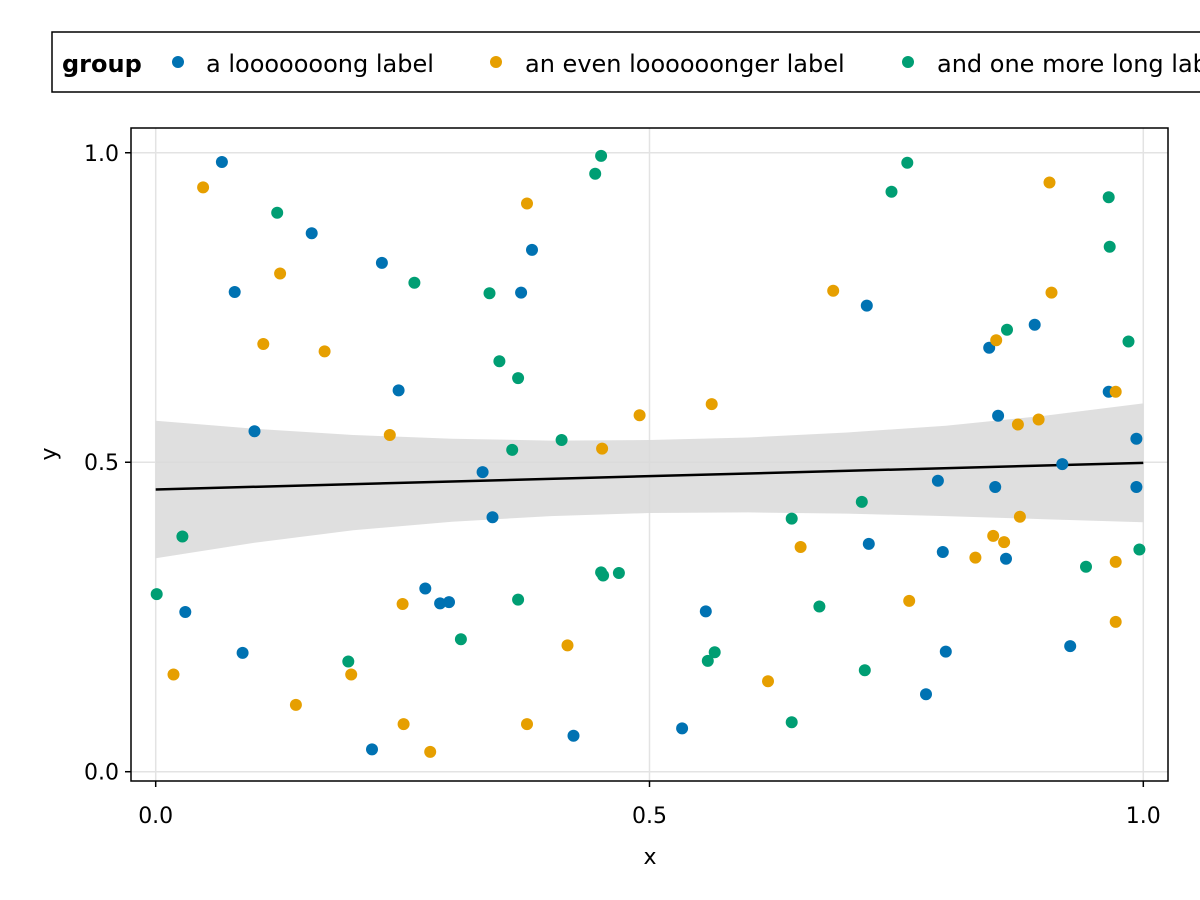 Image resolution: width=1200 pixels, height=900 pixels. I want to click on x-tick-label: 0.0, so click(155, 816).